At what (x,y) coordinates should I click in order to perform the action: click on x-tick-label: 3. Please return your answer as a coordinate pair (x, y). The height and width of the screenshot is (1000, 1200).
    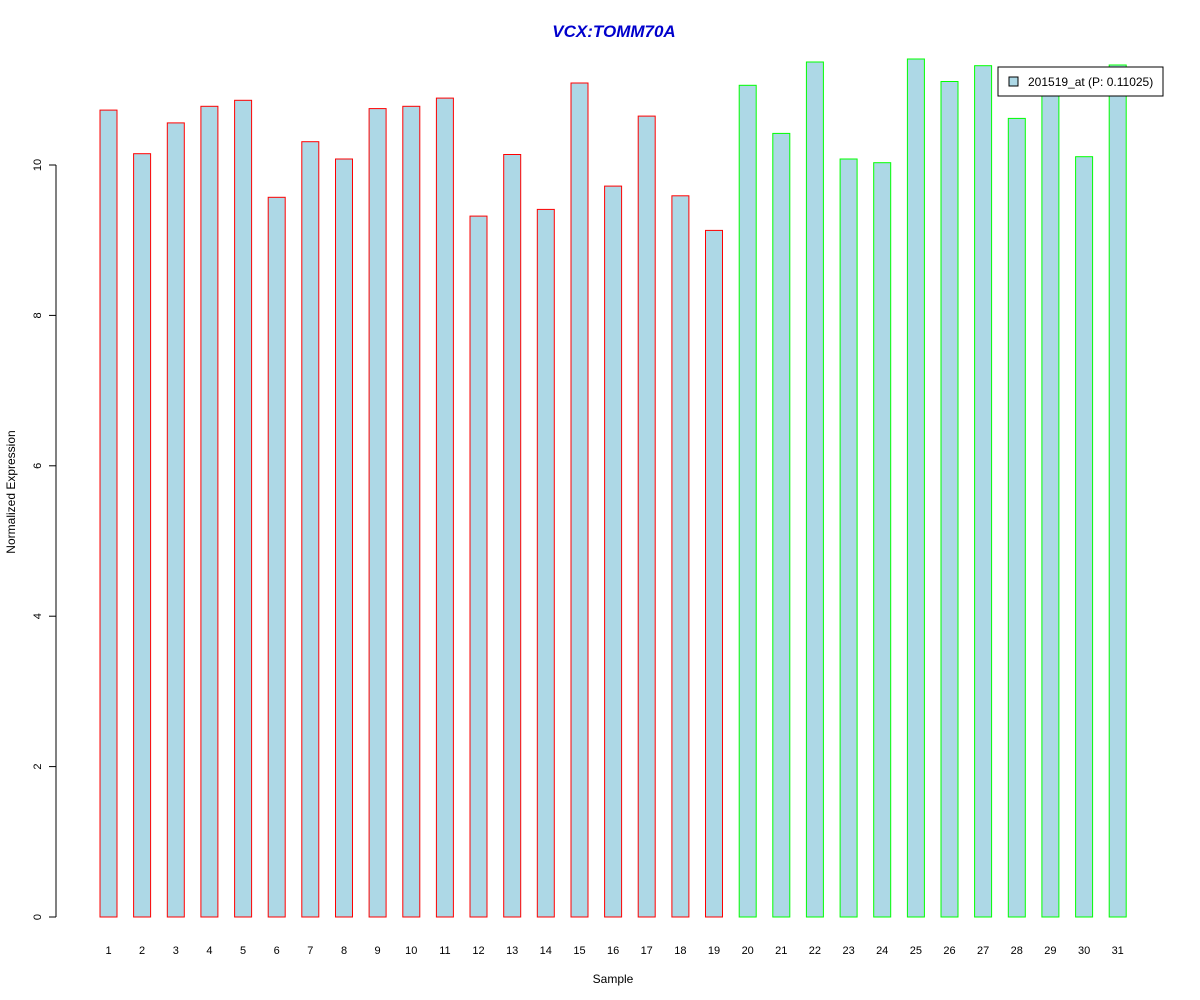
    Looking at the image, I should click on (176, 951).